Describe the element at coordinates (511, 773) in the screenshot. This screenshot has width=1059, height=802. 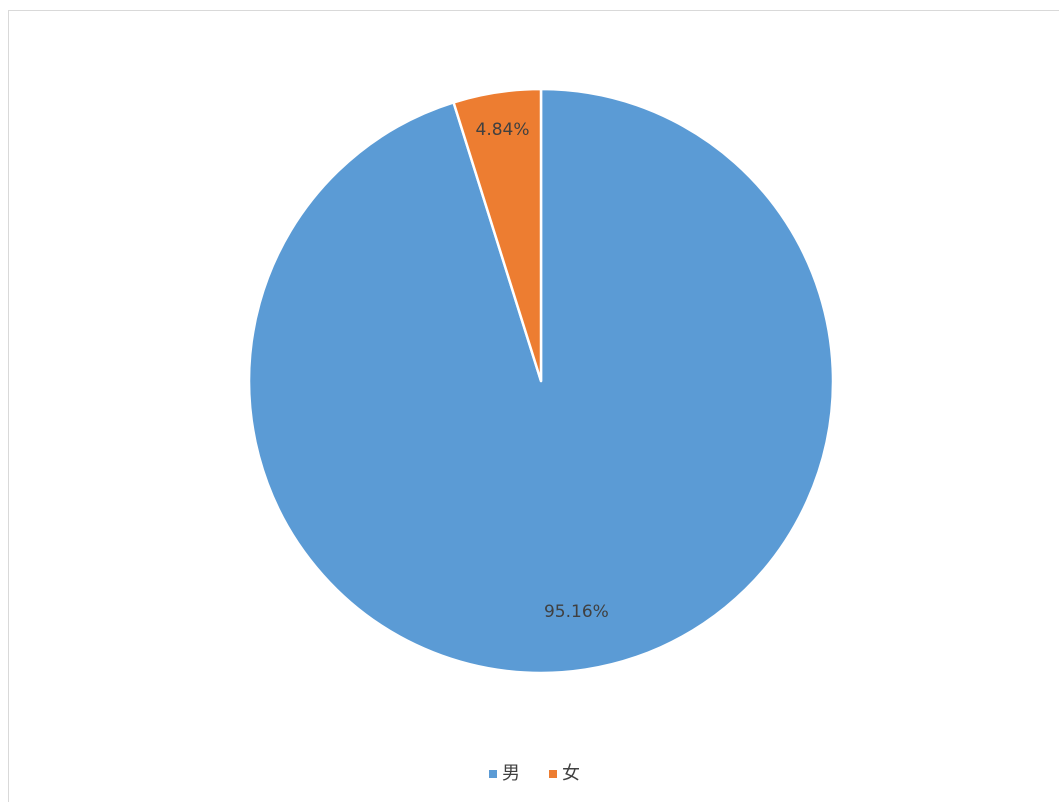
I see `legend-label: 男` at that location.